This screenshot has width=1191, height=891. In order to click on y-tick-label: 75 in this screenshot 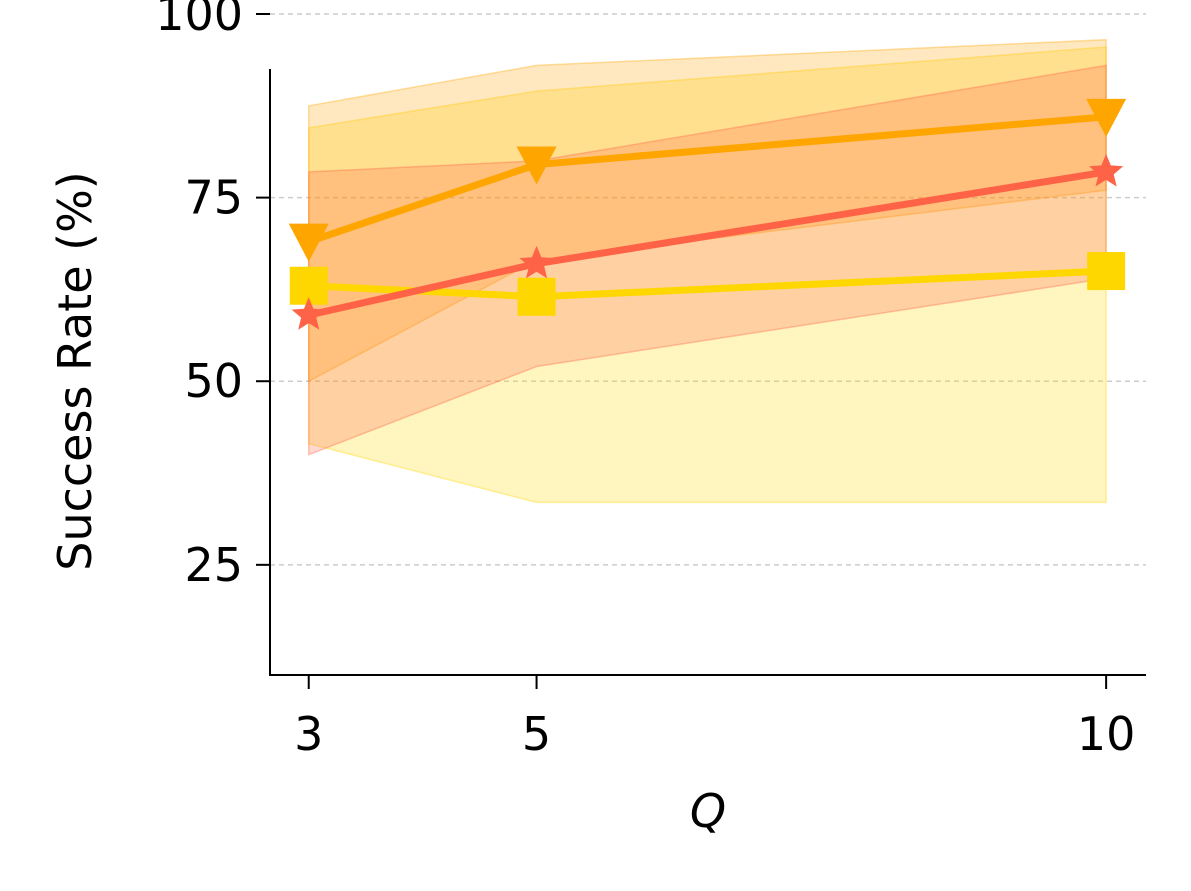, I will do `click(213, 198)`.